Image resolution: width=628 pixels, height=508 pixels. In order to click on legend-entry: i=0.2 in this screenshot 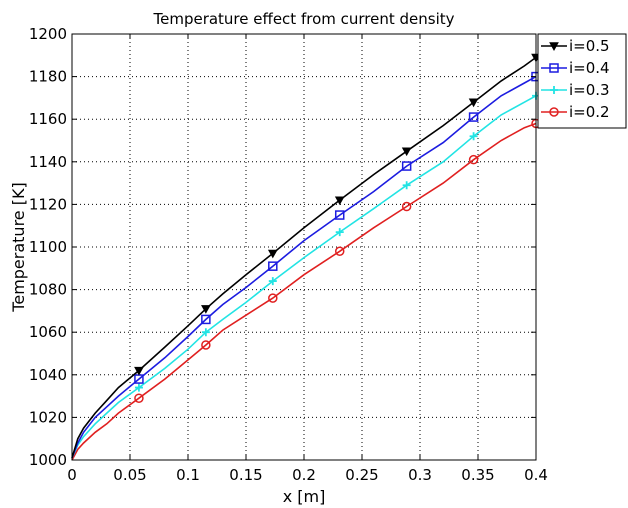, I will do `click(575, 112)`.